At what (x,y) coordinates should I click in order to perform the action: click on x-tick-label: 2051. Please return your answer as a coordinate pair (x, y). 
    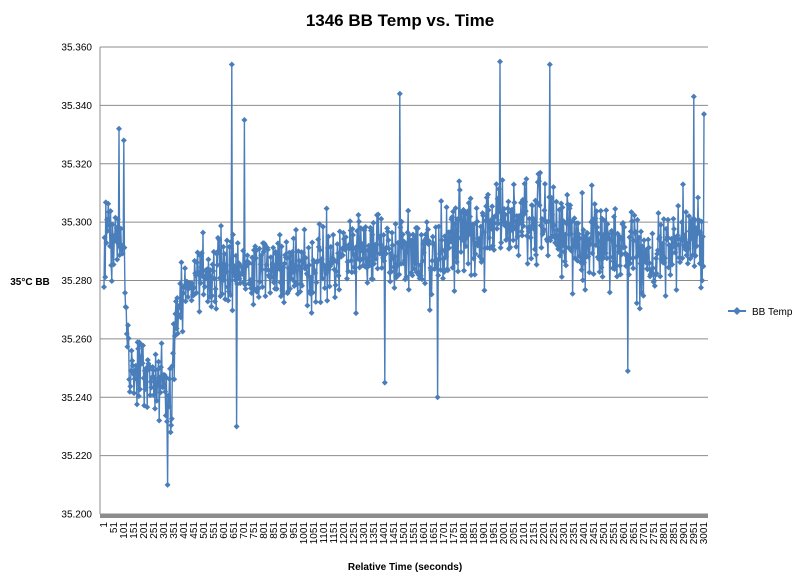
    Looking at the image, I should click on (514, 533).